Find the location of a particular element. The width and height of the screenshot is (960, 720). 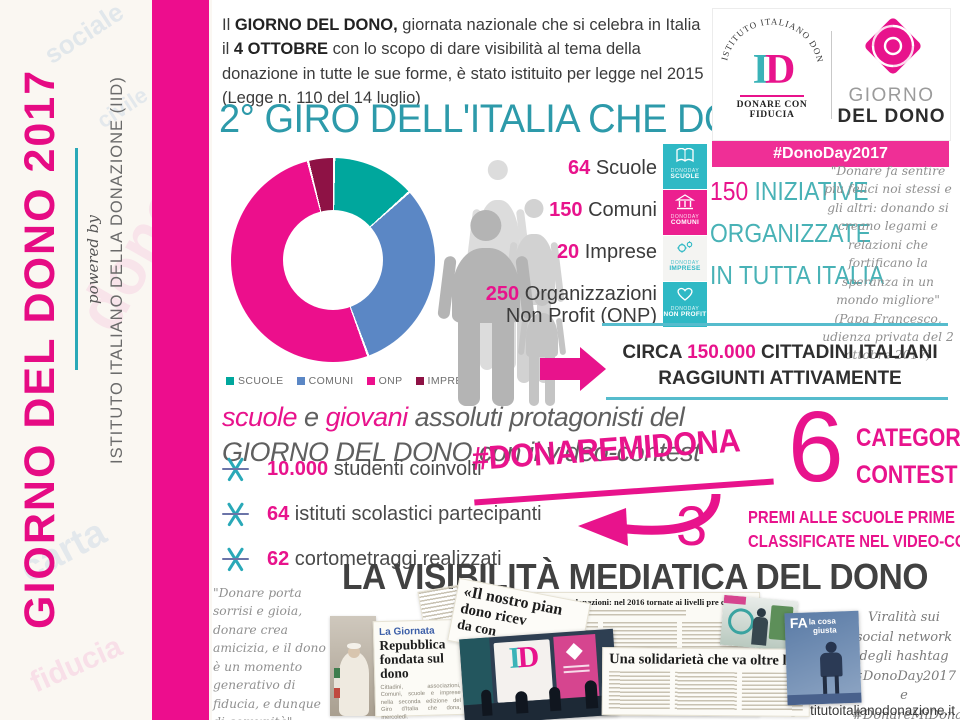

count-imprese: 20 Imprese is located at coordinates (606, 252).